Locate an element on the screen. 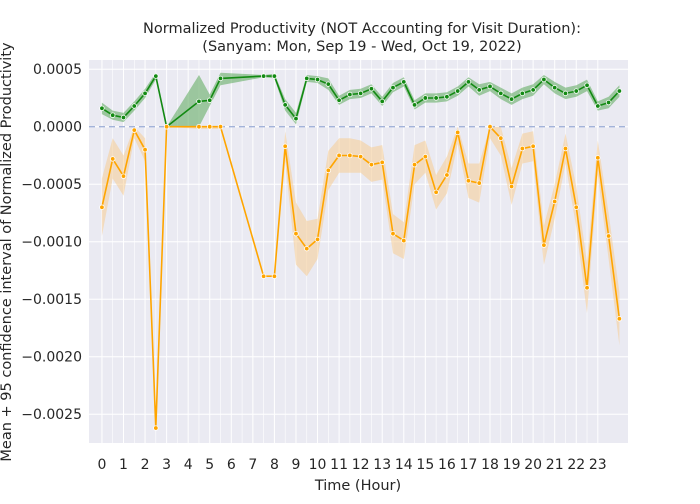 The width and height of the screenshot is (700, 504). x-tick-label: 11 is located at coordinates (339, 465).